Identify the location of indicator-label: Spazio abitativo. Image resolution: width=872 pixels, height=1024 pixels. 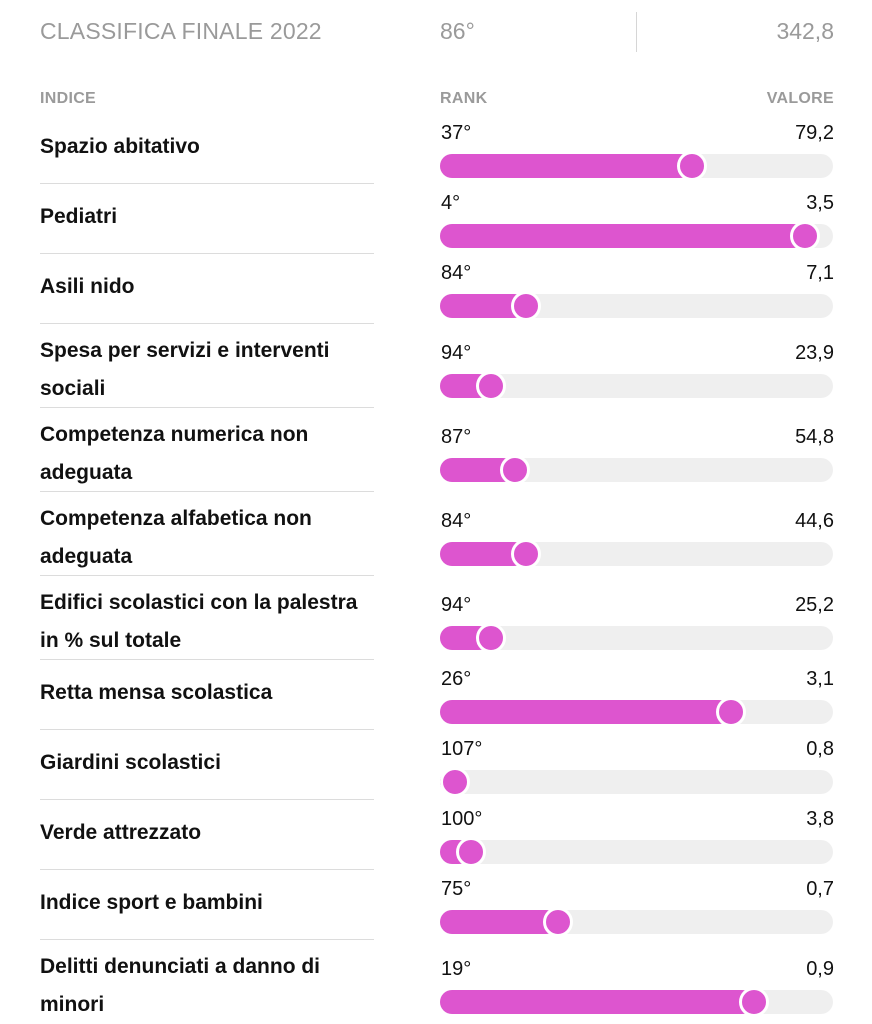
(120, 146).